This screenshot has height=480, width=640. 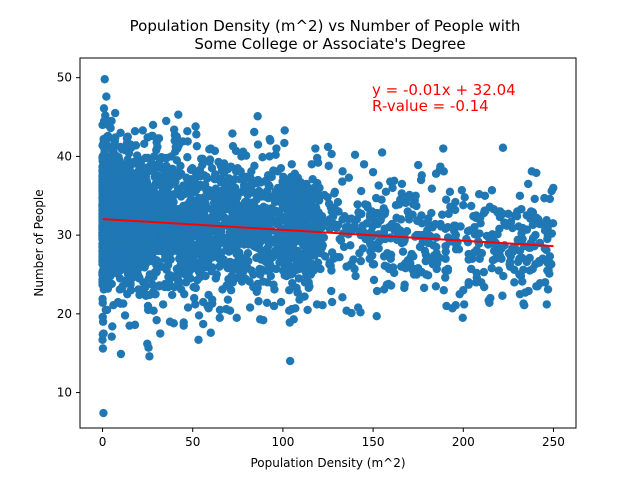 I want to click on regression-r-value: R-value = -0.14, so click(x=430, y=106).